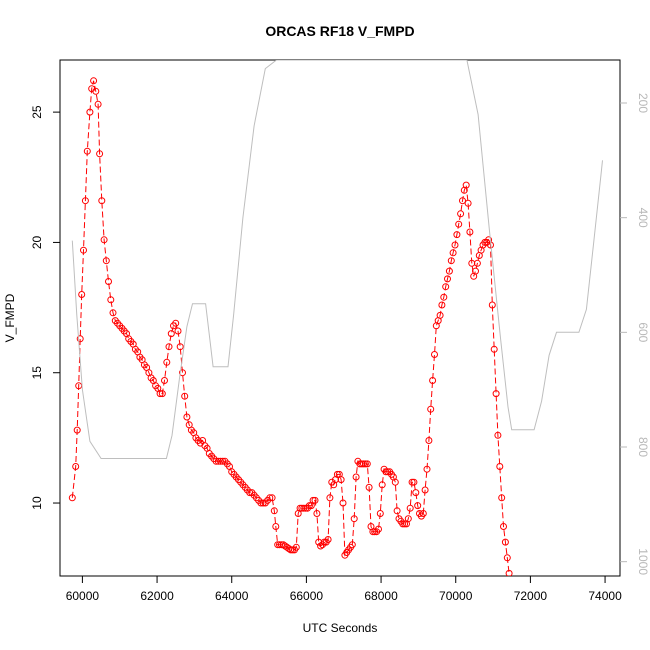  Describe the element at coordinates (37, 112) in the screenshot. I see `y-tick-label: 25` at that location.